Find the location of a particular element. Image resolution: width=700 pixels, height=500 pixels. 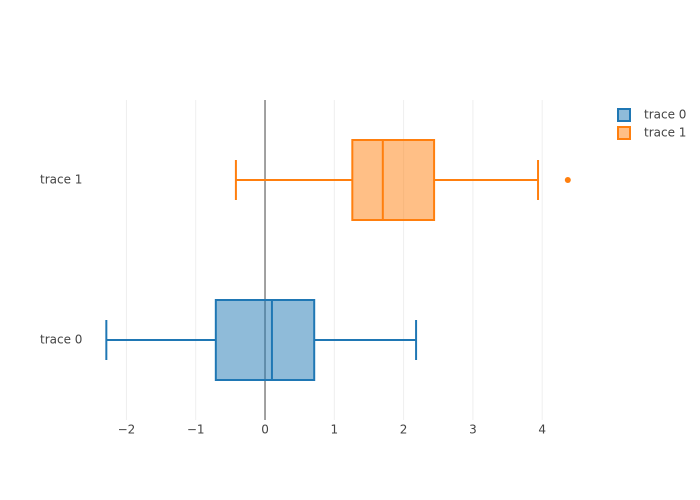

legend-label: trace 0 is located at coordinates (665, 115).